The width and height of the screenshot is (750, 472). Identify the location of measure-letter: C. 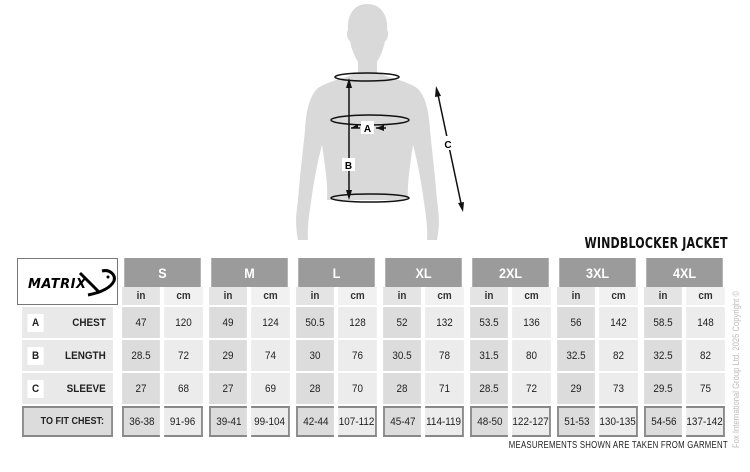
(35, 388).